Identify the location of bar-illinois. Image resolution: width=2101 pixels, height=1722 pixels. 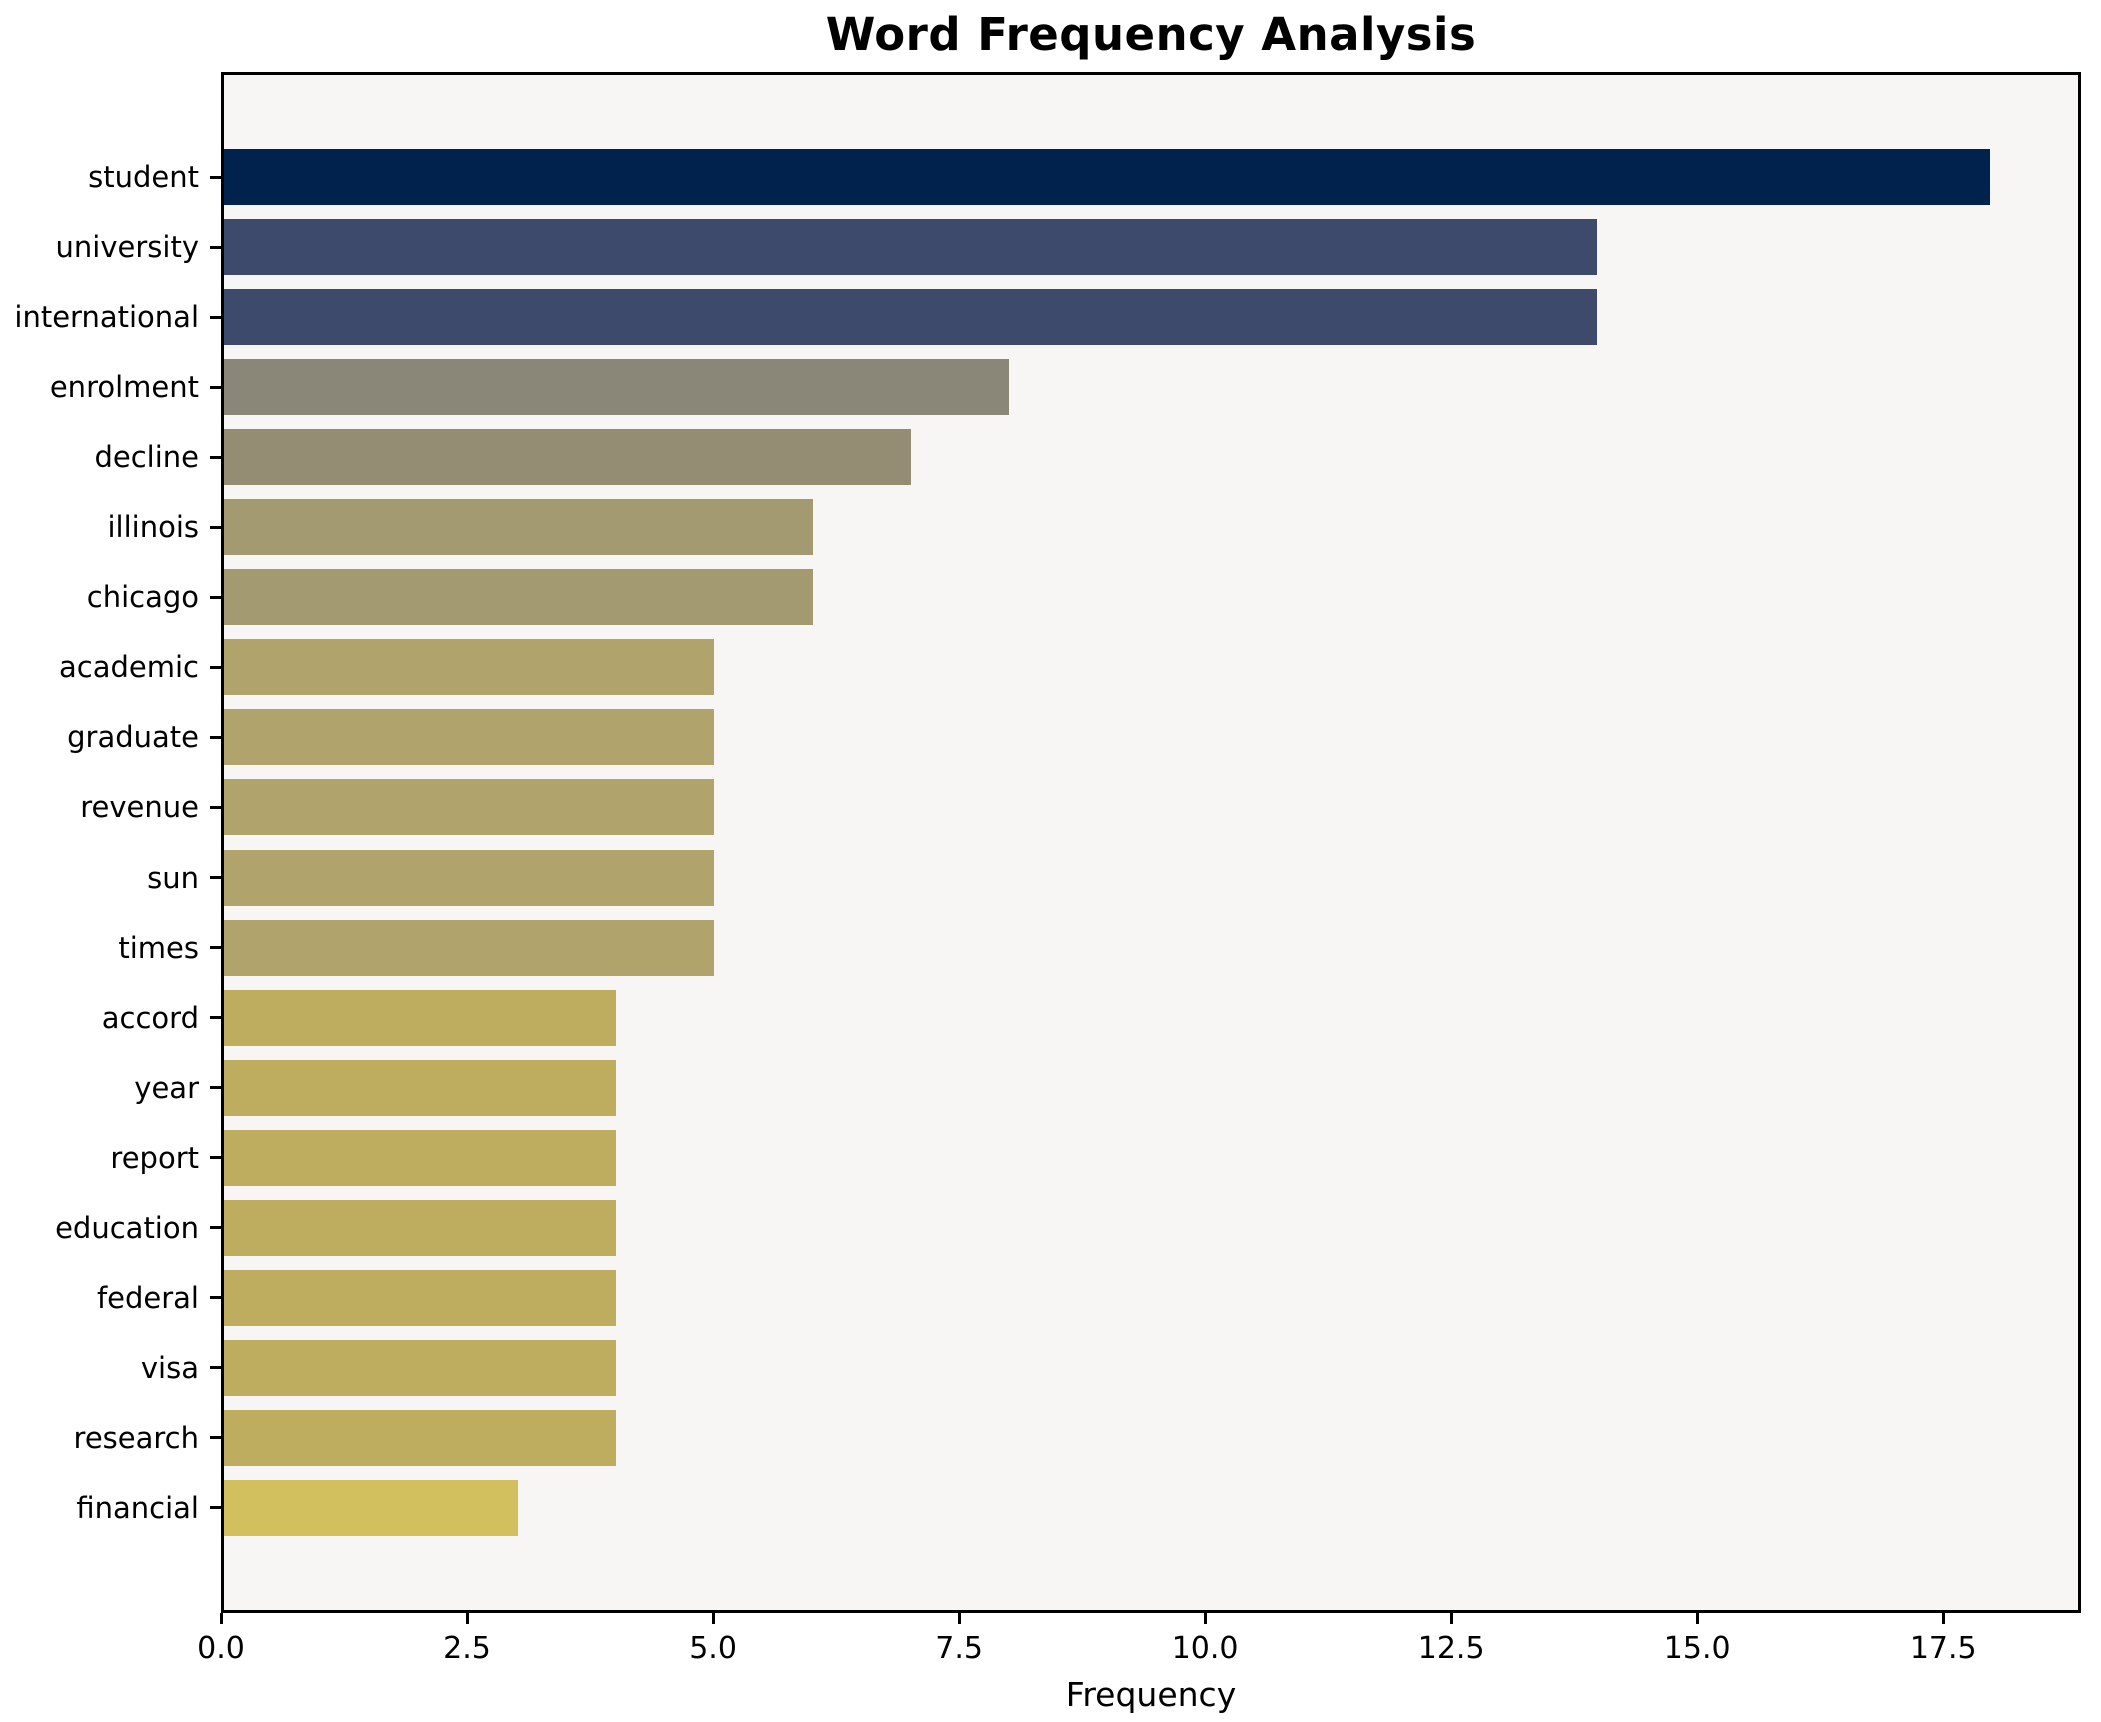
(518, 527).